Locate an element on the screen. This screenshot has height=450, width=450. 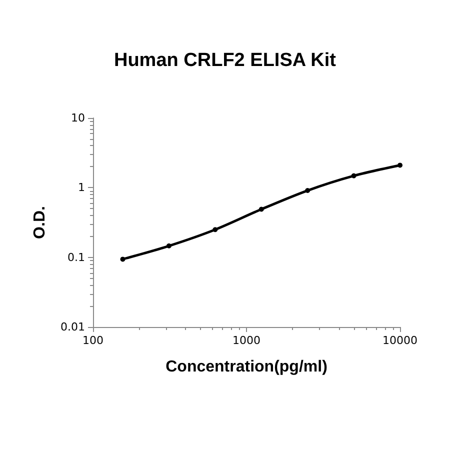
x-tick-label: 1000 is located at coordinates (246, 340).